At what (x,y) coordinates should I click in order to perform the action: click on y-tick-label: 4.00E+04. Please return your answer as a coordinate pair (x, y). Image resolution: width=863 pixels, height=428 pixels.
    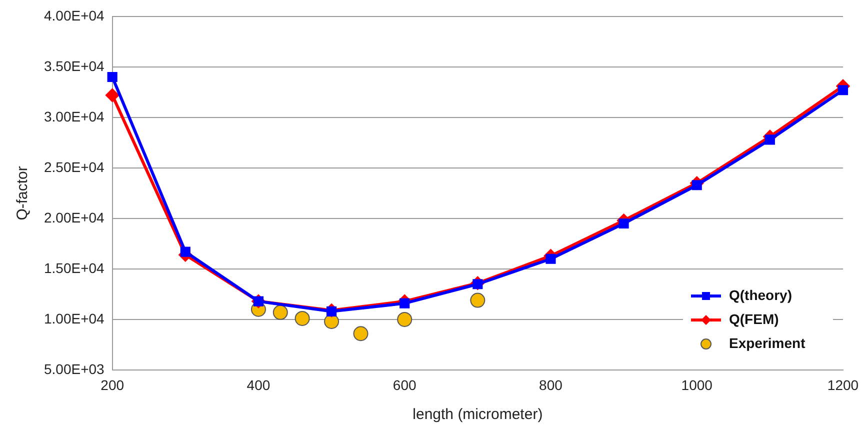
    Looking at the image, I should click on (74, 15).